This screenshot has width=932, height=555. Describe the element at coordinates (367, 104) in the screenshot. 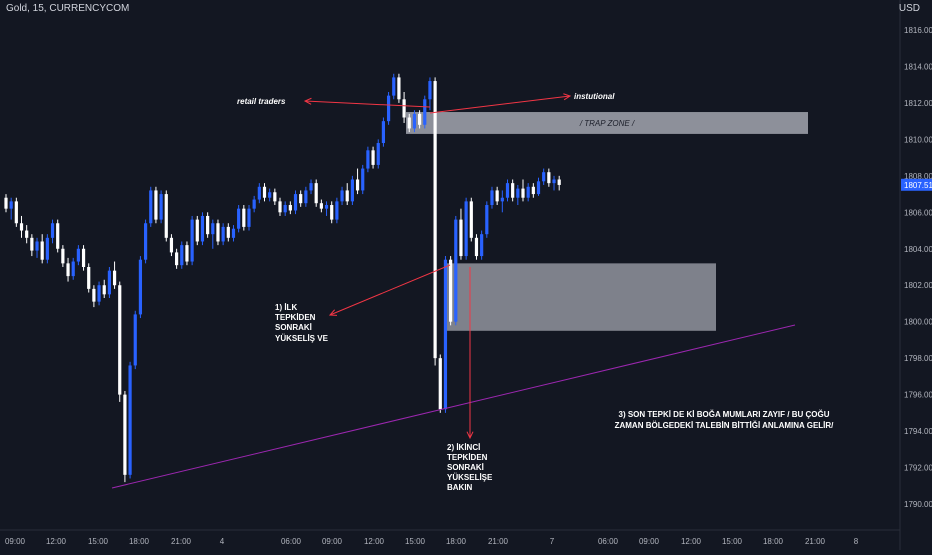

I see `retail-arrow` at that location.